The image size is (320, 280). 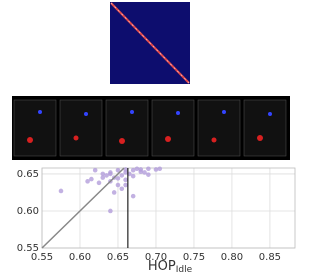 What do you see at coordinates (83, 208) in the screenshot?
I see `diagonal-reference` at bounding box center [83, 208].